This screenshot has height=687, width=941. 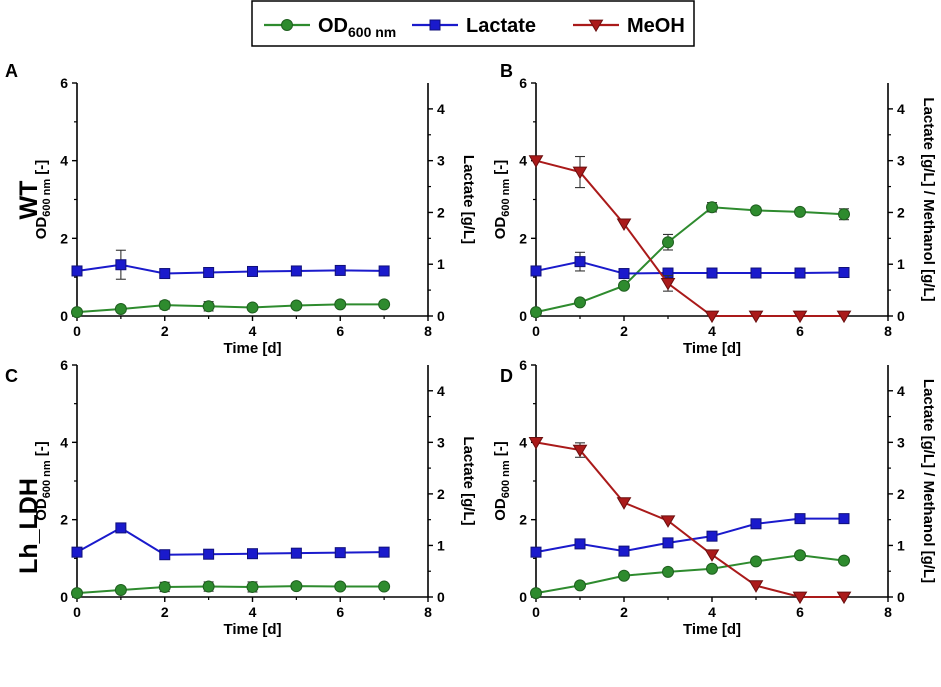 What do you see at coordinates (501, 26) in the screenshot?
I see `legend-label-main: Lactate` at bounding box center [501, 26].